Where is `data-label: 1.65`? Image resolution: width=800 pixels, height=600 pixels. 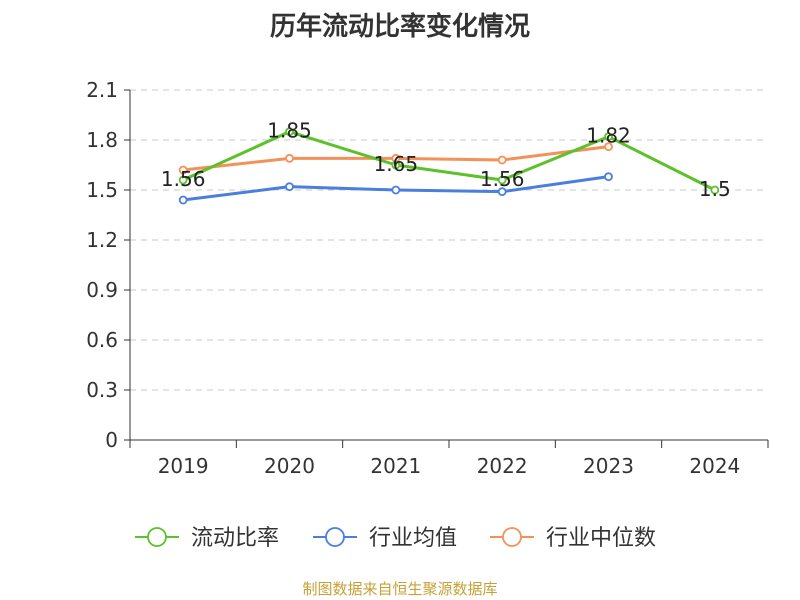 data-label: 1.65 is located at coordinates (396, 164).